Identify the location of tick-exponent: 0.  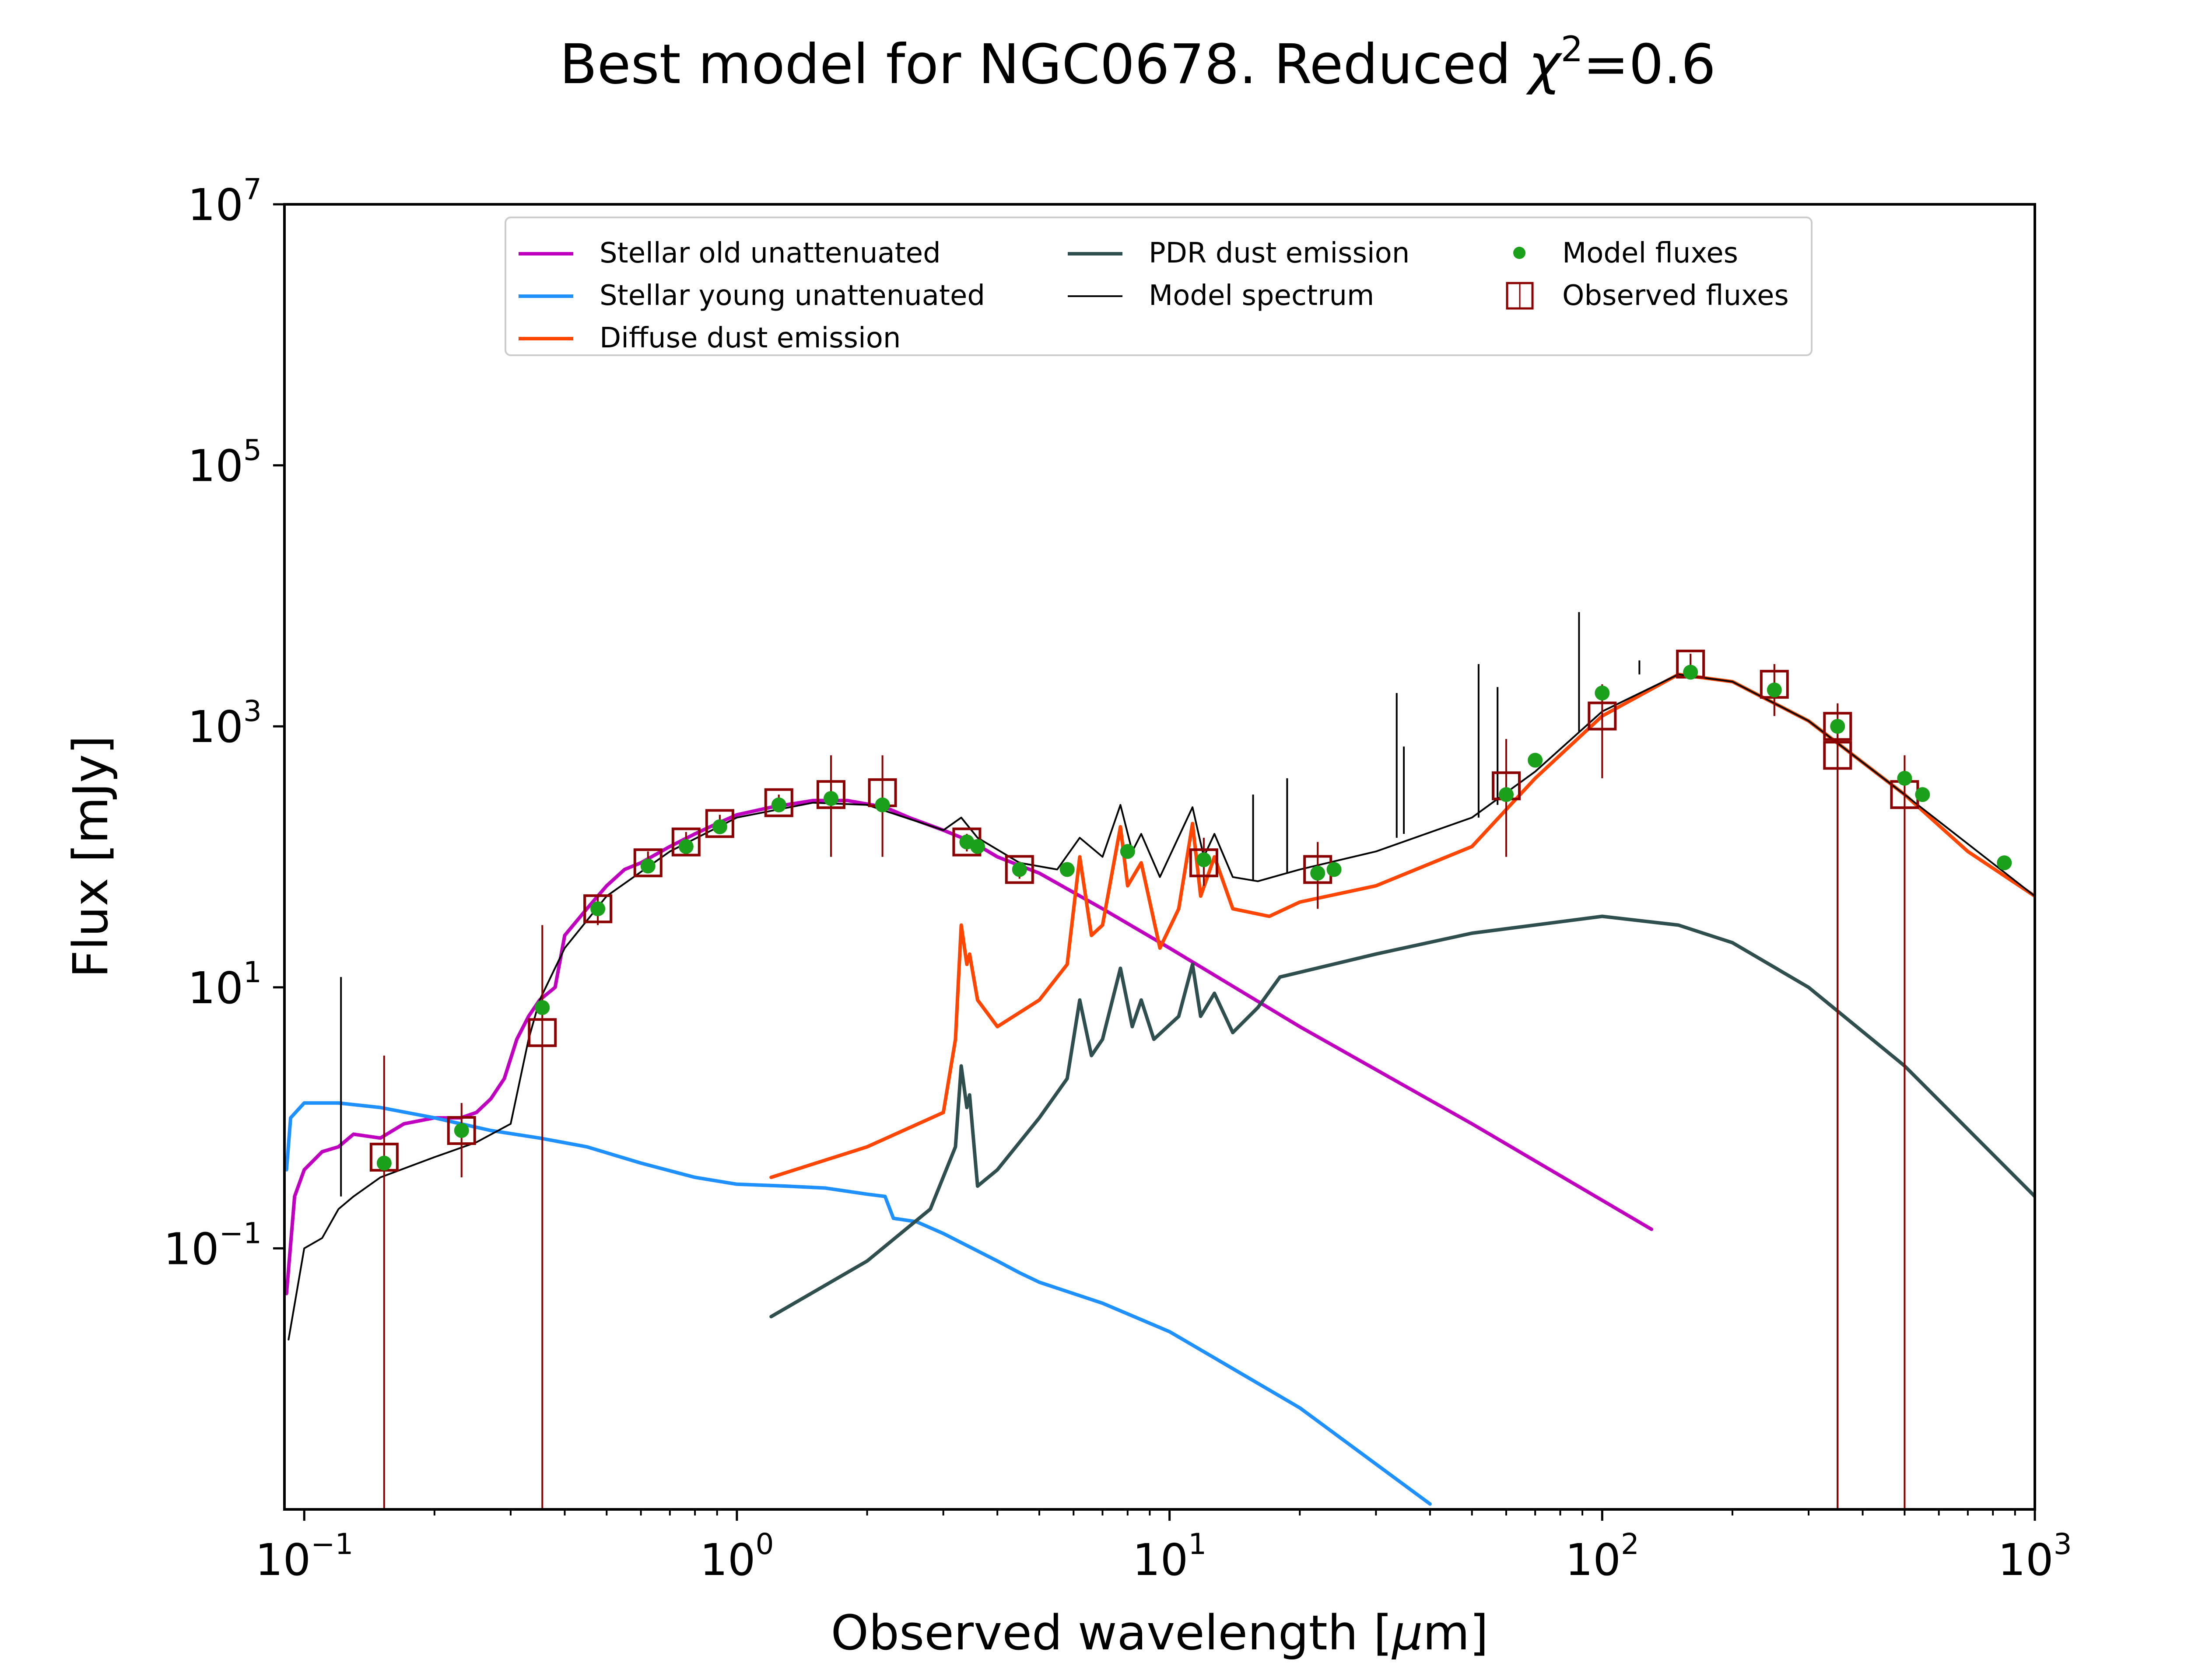
(765, 1544).